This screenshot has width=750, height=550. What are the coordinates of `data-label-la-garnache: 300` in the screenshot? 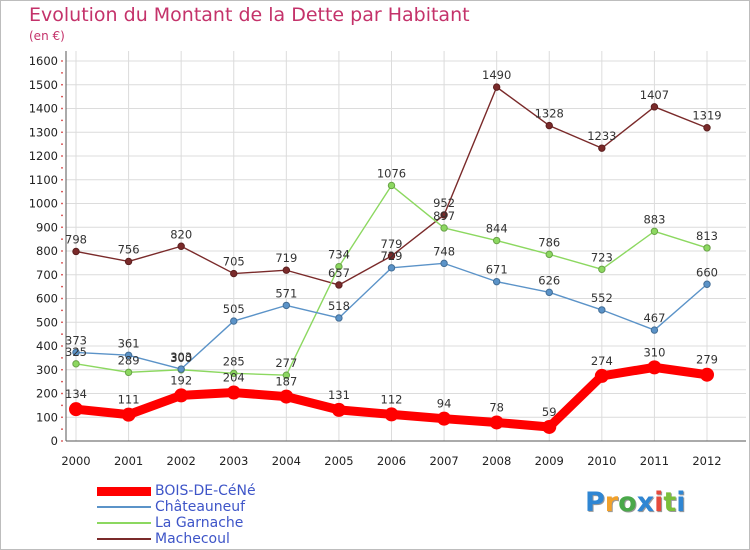 It's located at (181, 358).